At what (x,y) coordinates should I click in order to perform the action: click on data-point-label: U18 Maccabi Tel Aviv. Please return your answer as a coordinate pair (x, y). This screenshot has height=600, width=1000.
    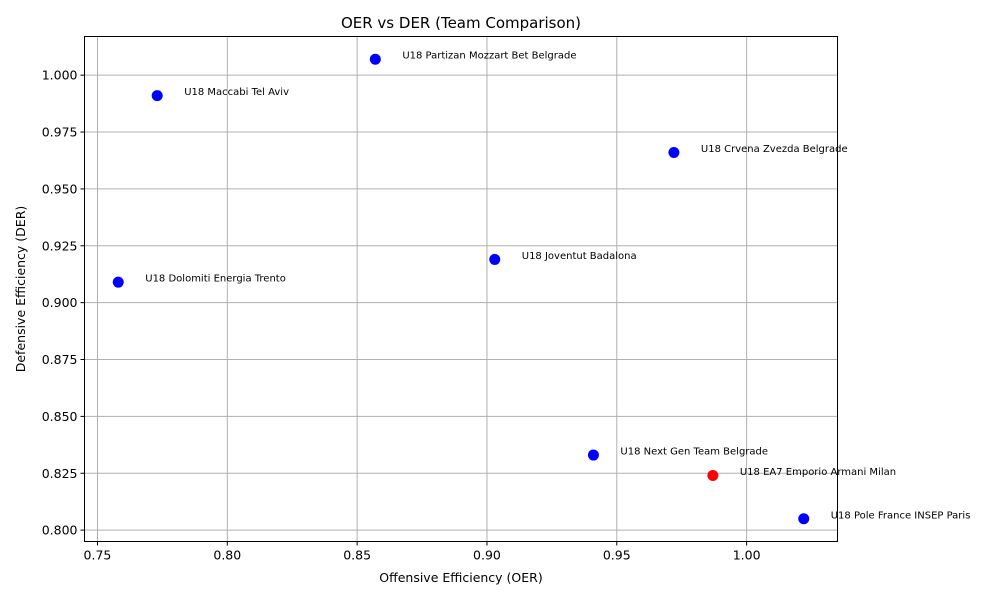
    Looking at the image, I should click on (236, 92).